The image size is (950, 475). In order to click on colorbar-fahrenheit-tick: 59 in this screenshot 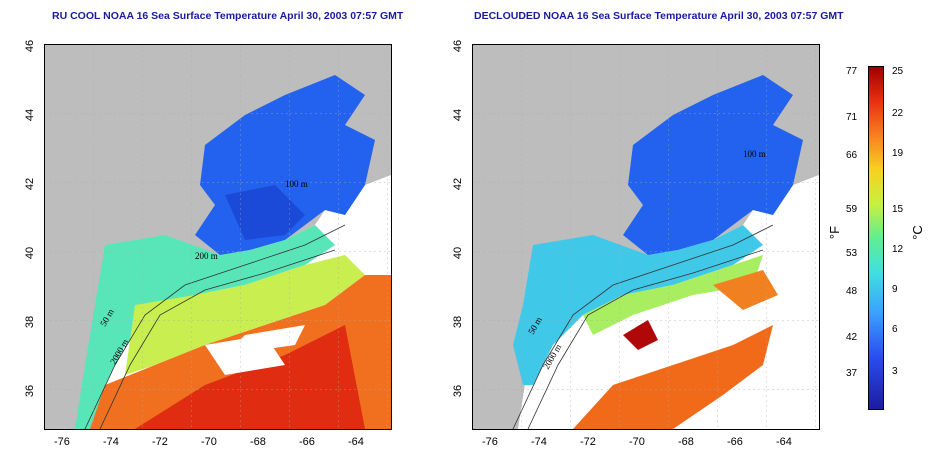, I will do `click(852, 209)`.